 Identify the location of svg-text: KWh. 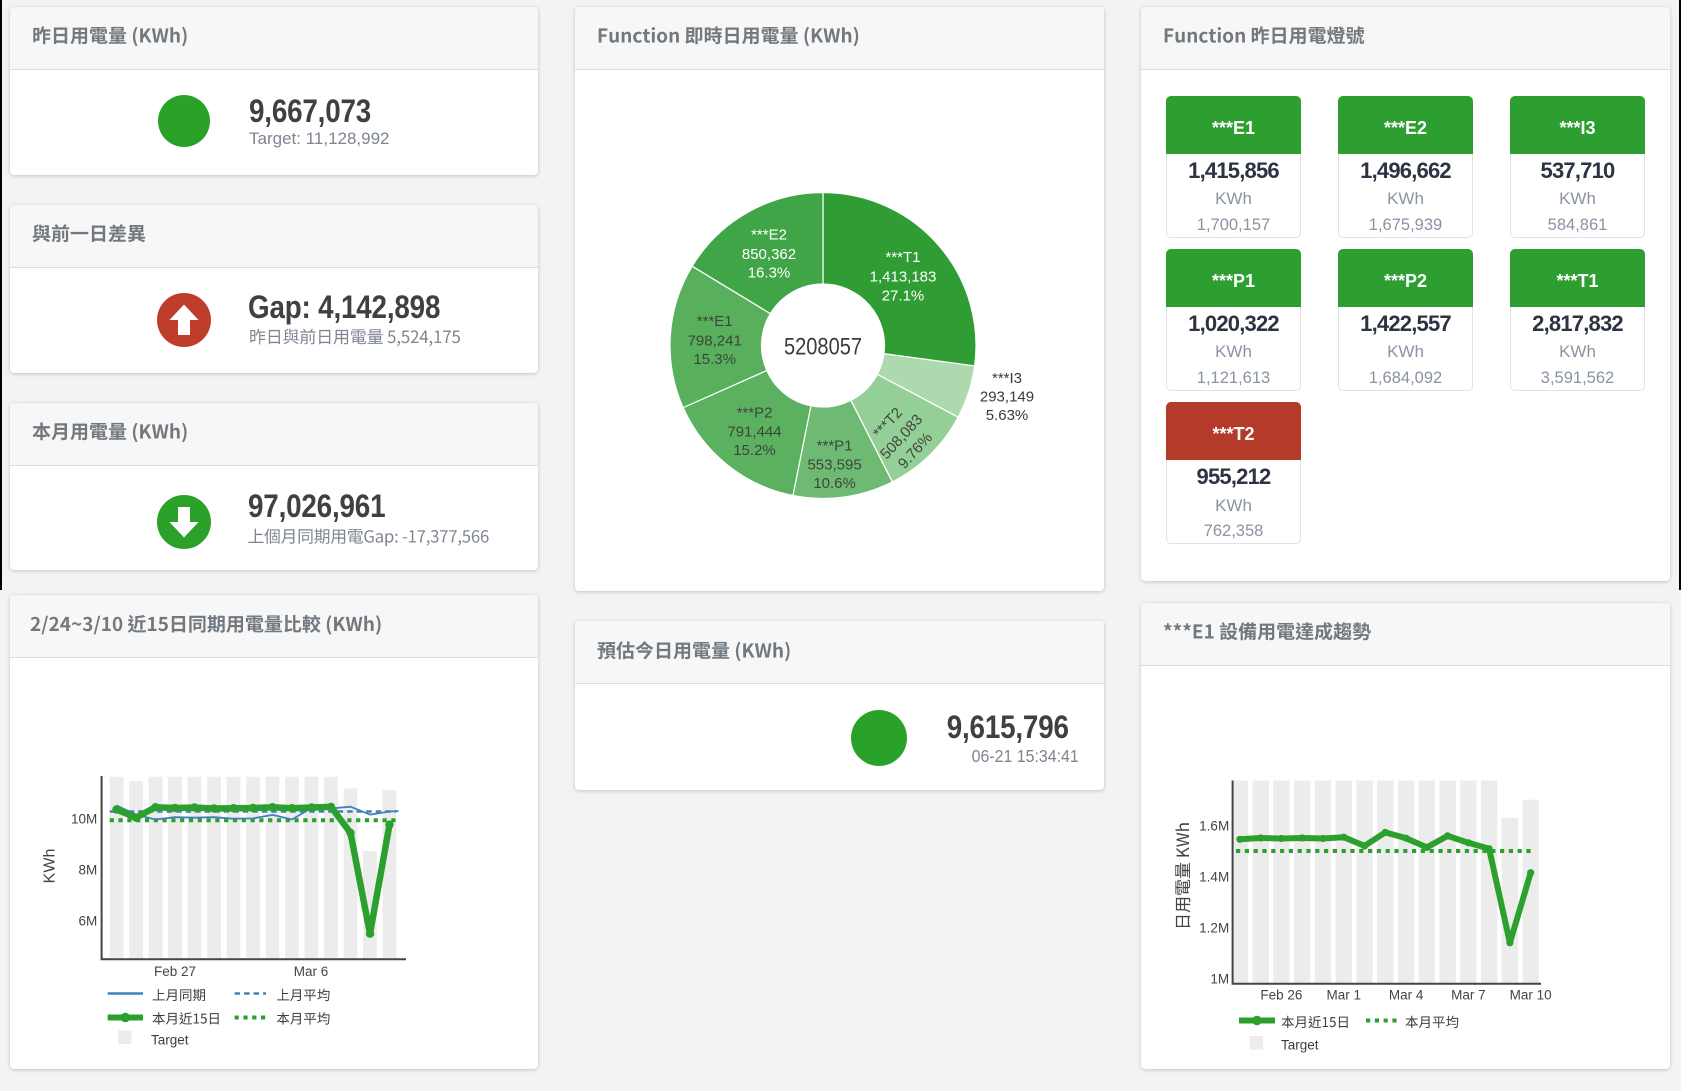
(50, 866).